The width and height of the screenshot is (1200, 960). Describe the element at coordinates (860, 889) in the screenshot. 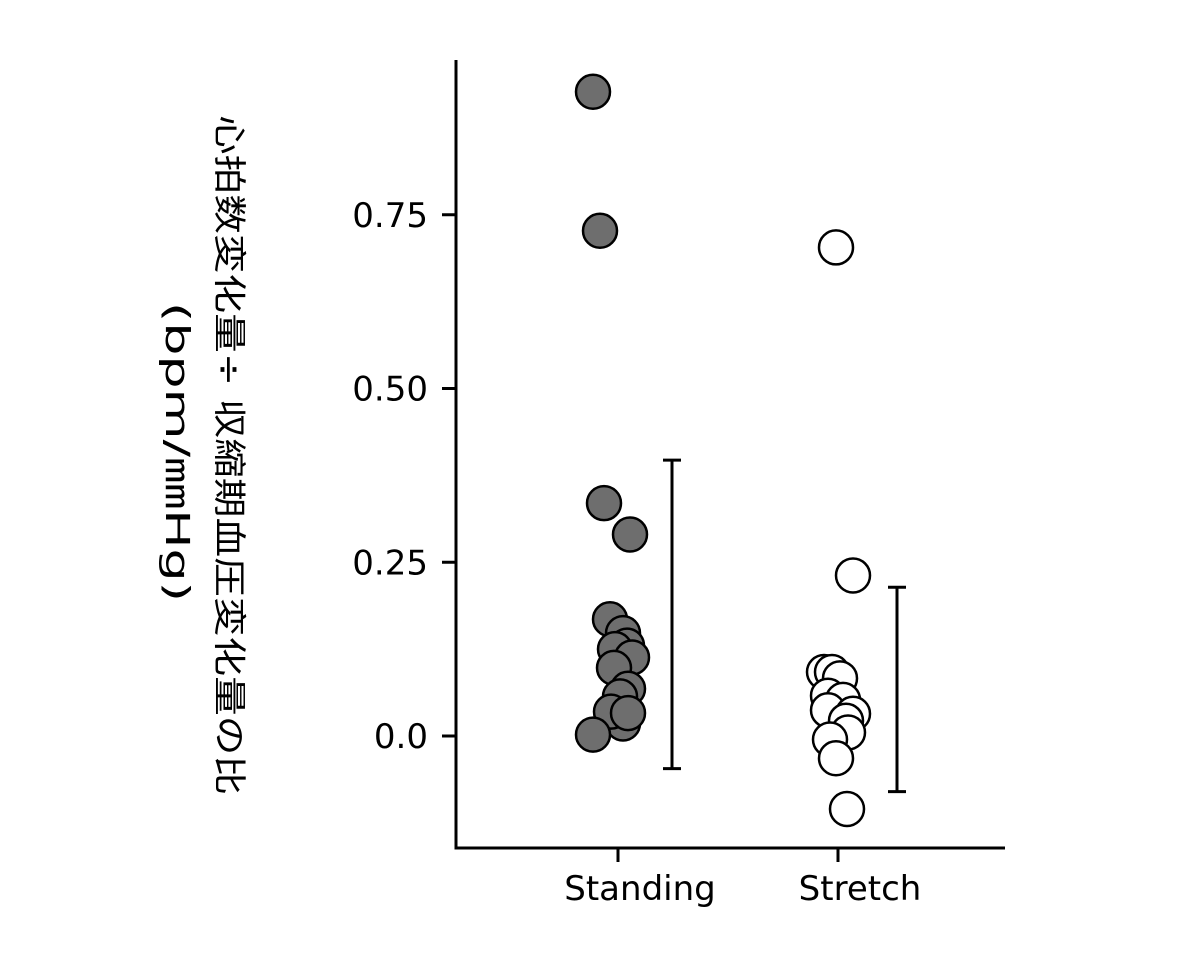

I see `x-tick-label: Stretch` at that location.